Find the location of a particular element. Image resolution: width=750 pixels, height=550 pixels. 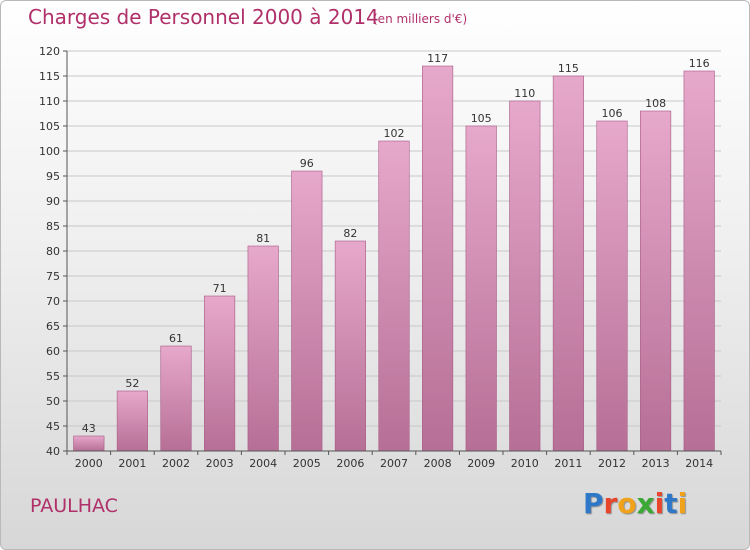

data-label-2013: 108 is located at coordinates (655, 103).